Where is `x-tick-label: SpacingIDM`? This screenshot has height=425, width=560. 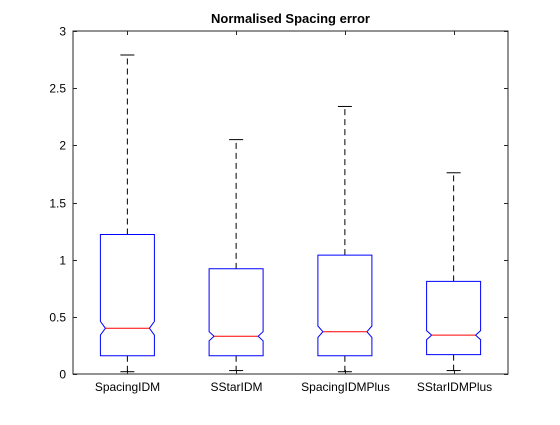
x-tick-label: SpacingIDM is located at coordinates (127, 387).